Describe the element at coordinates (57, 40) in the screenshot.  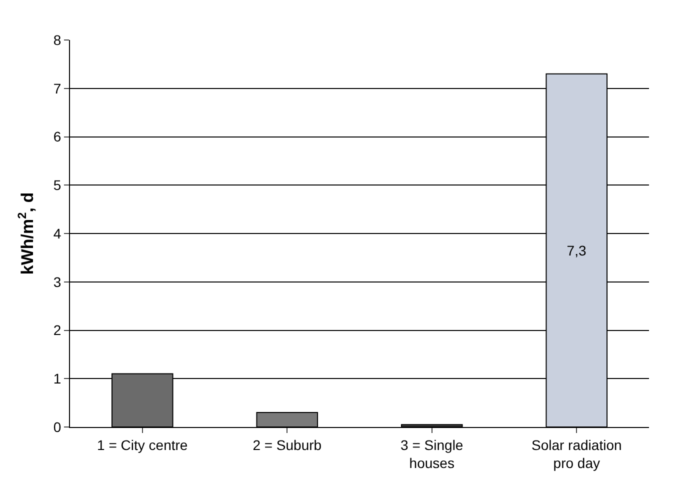
I see `y-tick-label: 8` at that location.